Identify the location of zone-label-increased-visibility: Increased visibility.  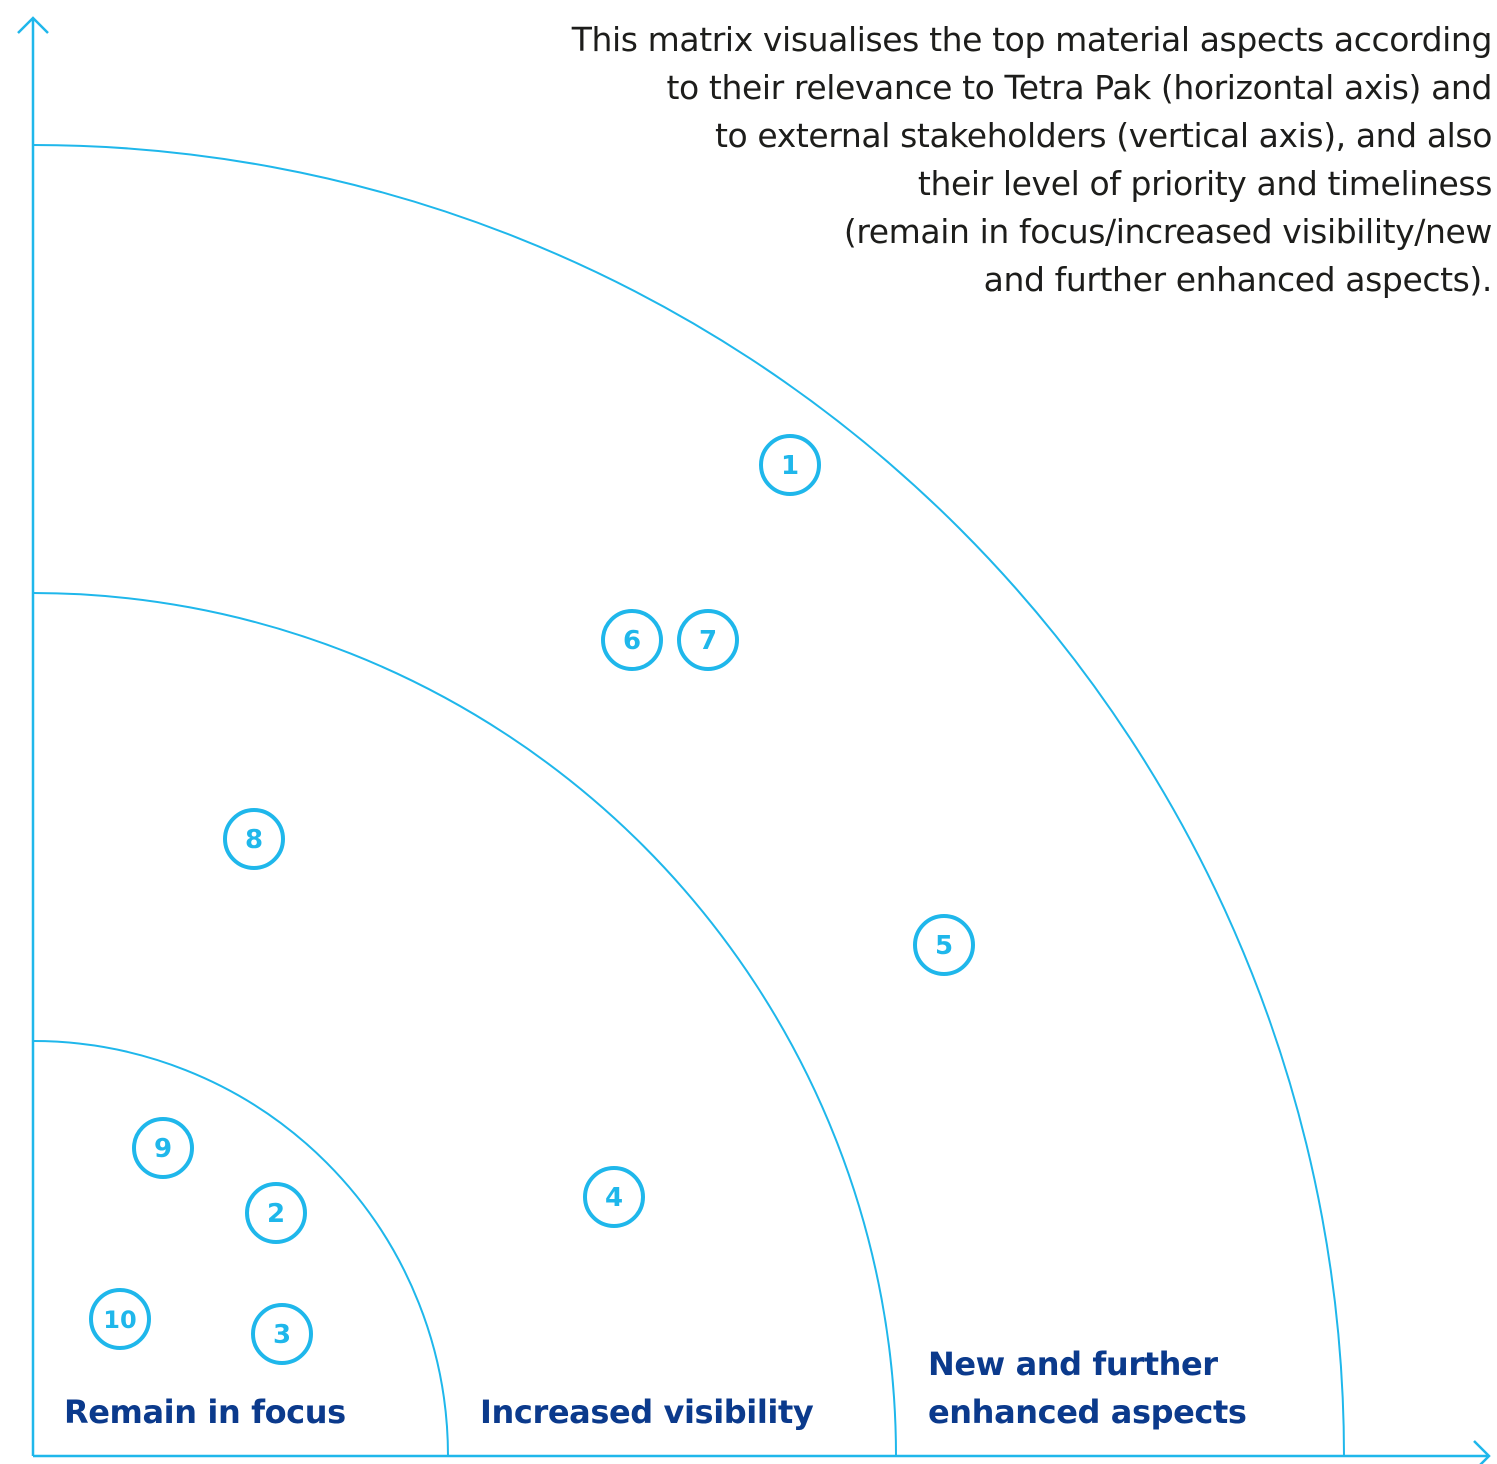
(647, 1412).